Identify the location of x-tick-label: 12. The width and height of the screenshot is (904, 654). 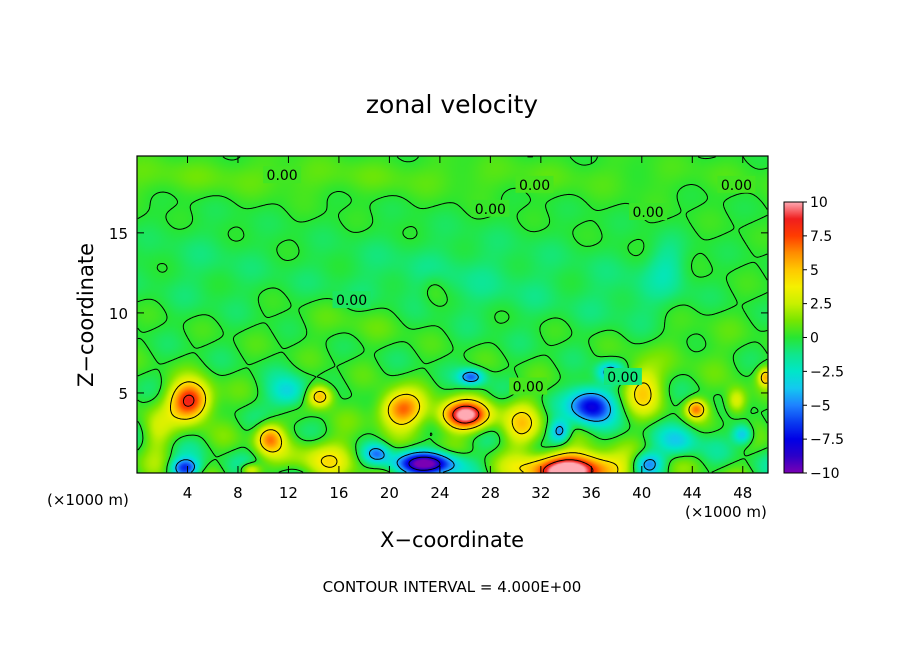
(288, 493).